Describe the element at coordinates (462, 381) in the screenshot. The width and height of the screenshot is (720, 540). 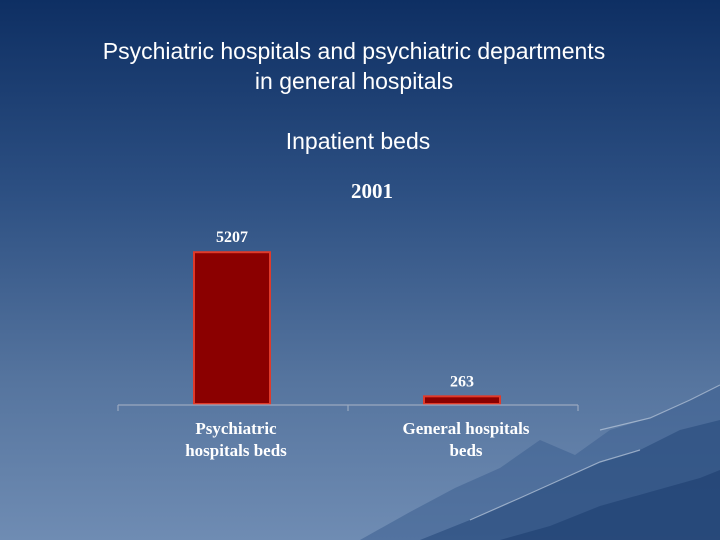
I see `data-label: 263` at that location.